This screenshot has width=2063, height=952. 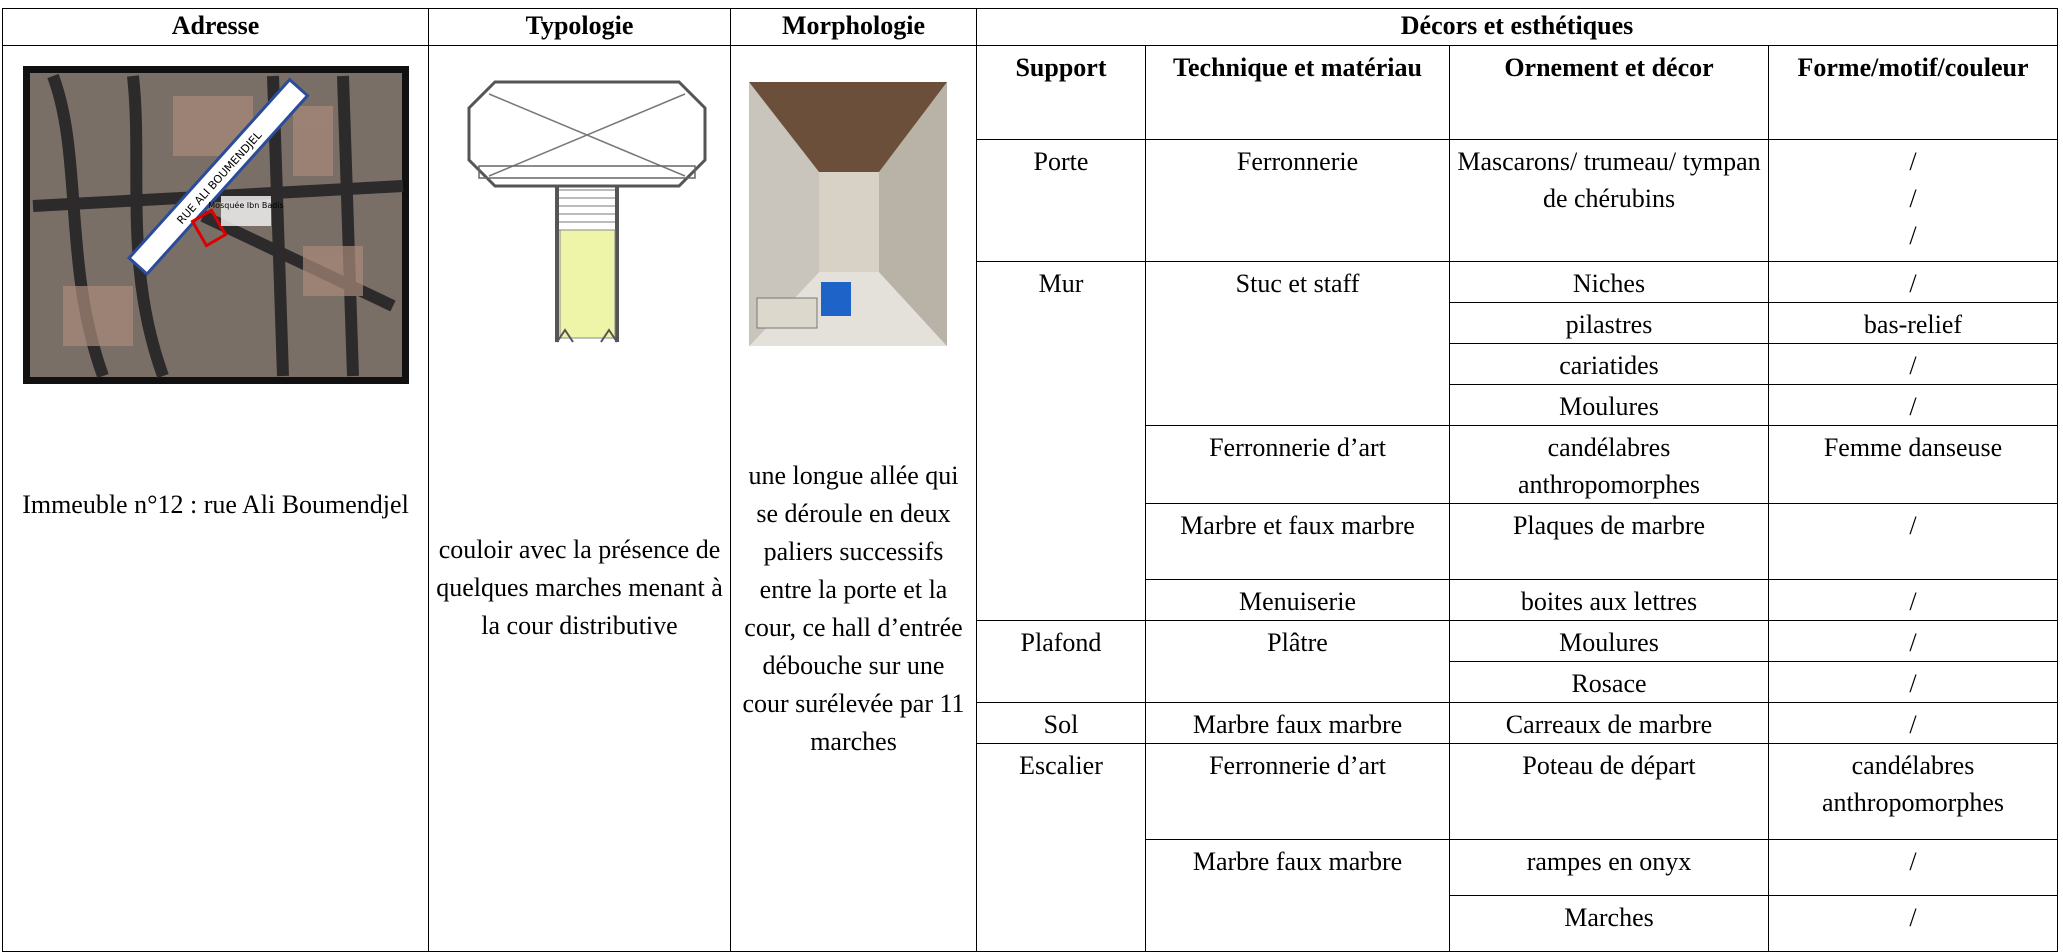 I want to click on table-row: cariatides /, so click(x=1030, y=364).